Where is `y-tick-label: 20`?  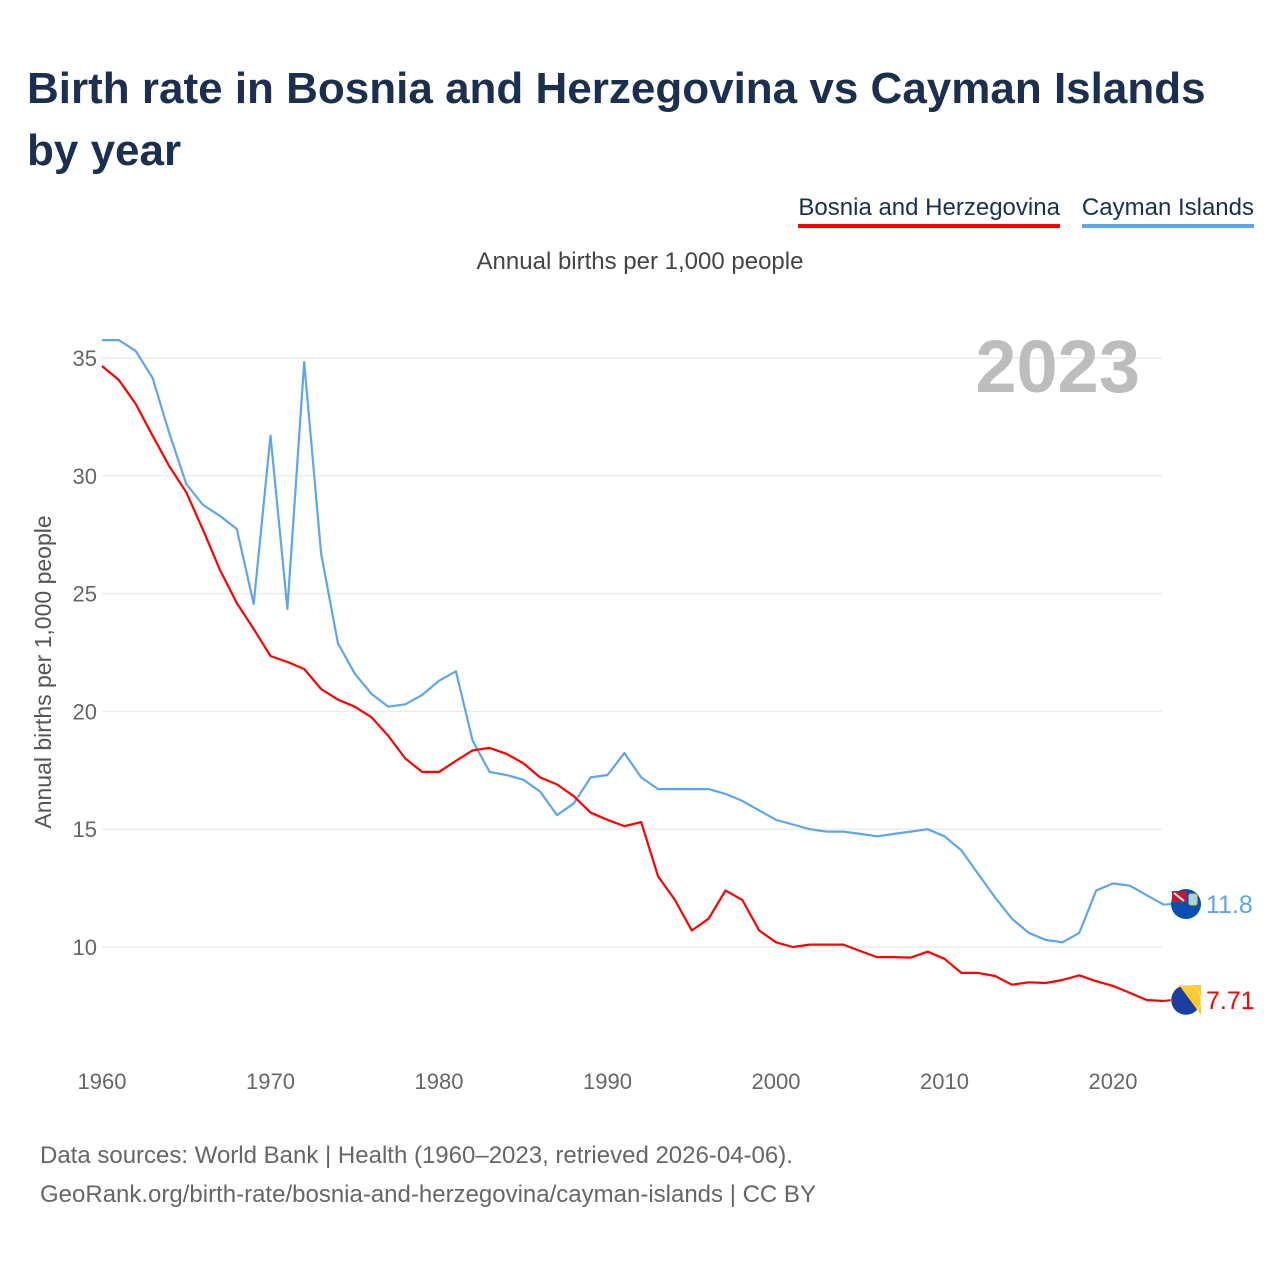
y-tick-label: 20 is located at coordinates (85, 711).